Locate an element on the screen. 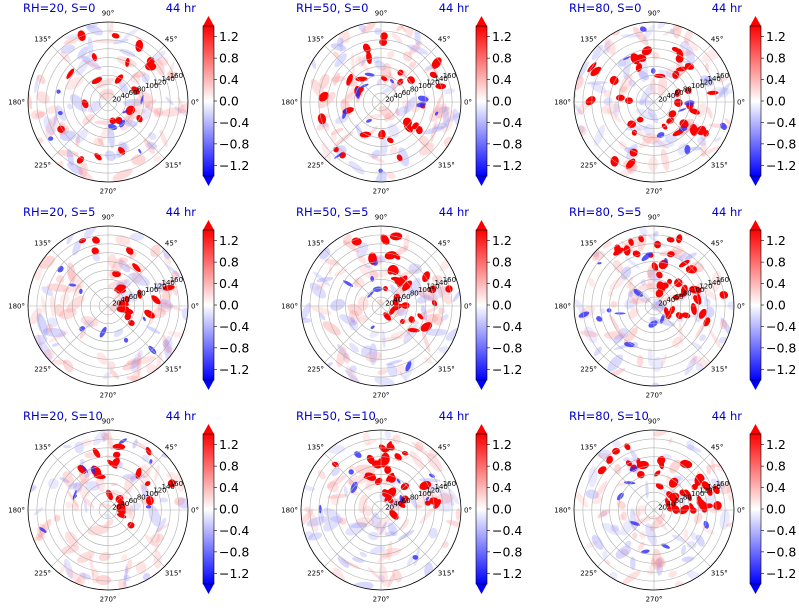  panel-time-label: 44 hr is located at coordinates (454, 416).